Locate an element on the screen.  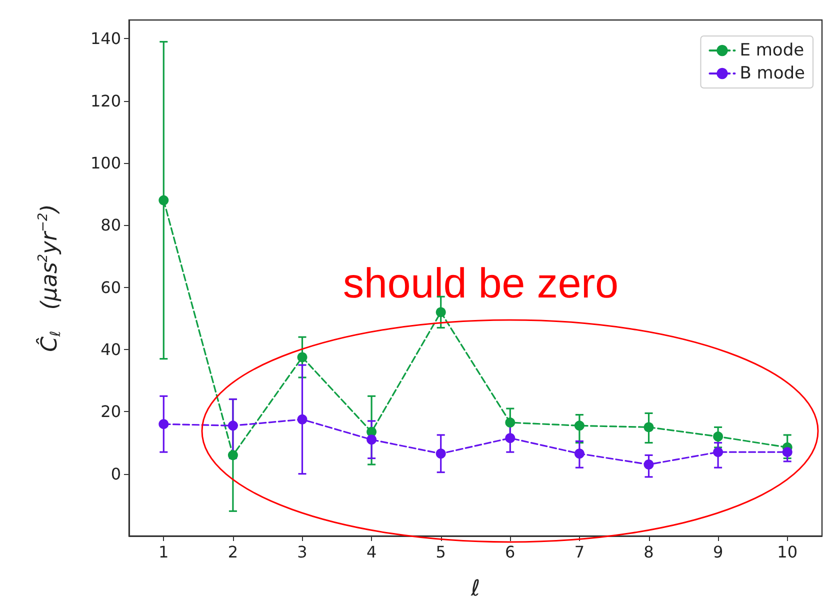
x-tick-label: 8 is located at coordinates (649, 552).